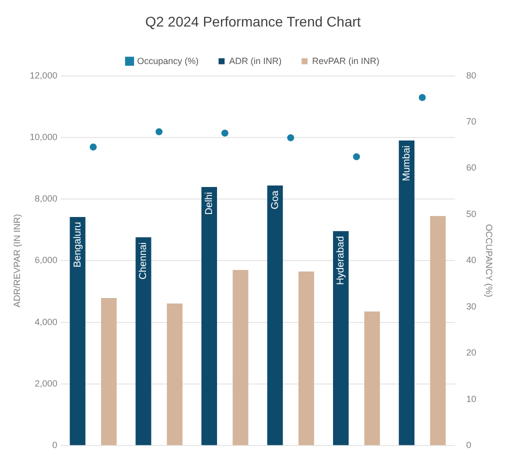 The width and height of the screenshot is (506, 454). What do you see at coordinates (144, 261) in the screenshot?
I see `x-tick-label: Chennai` at bounding box center [144, 261].